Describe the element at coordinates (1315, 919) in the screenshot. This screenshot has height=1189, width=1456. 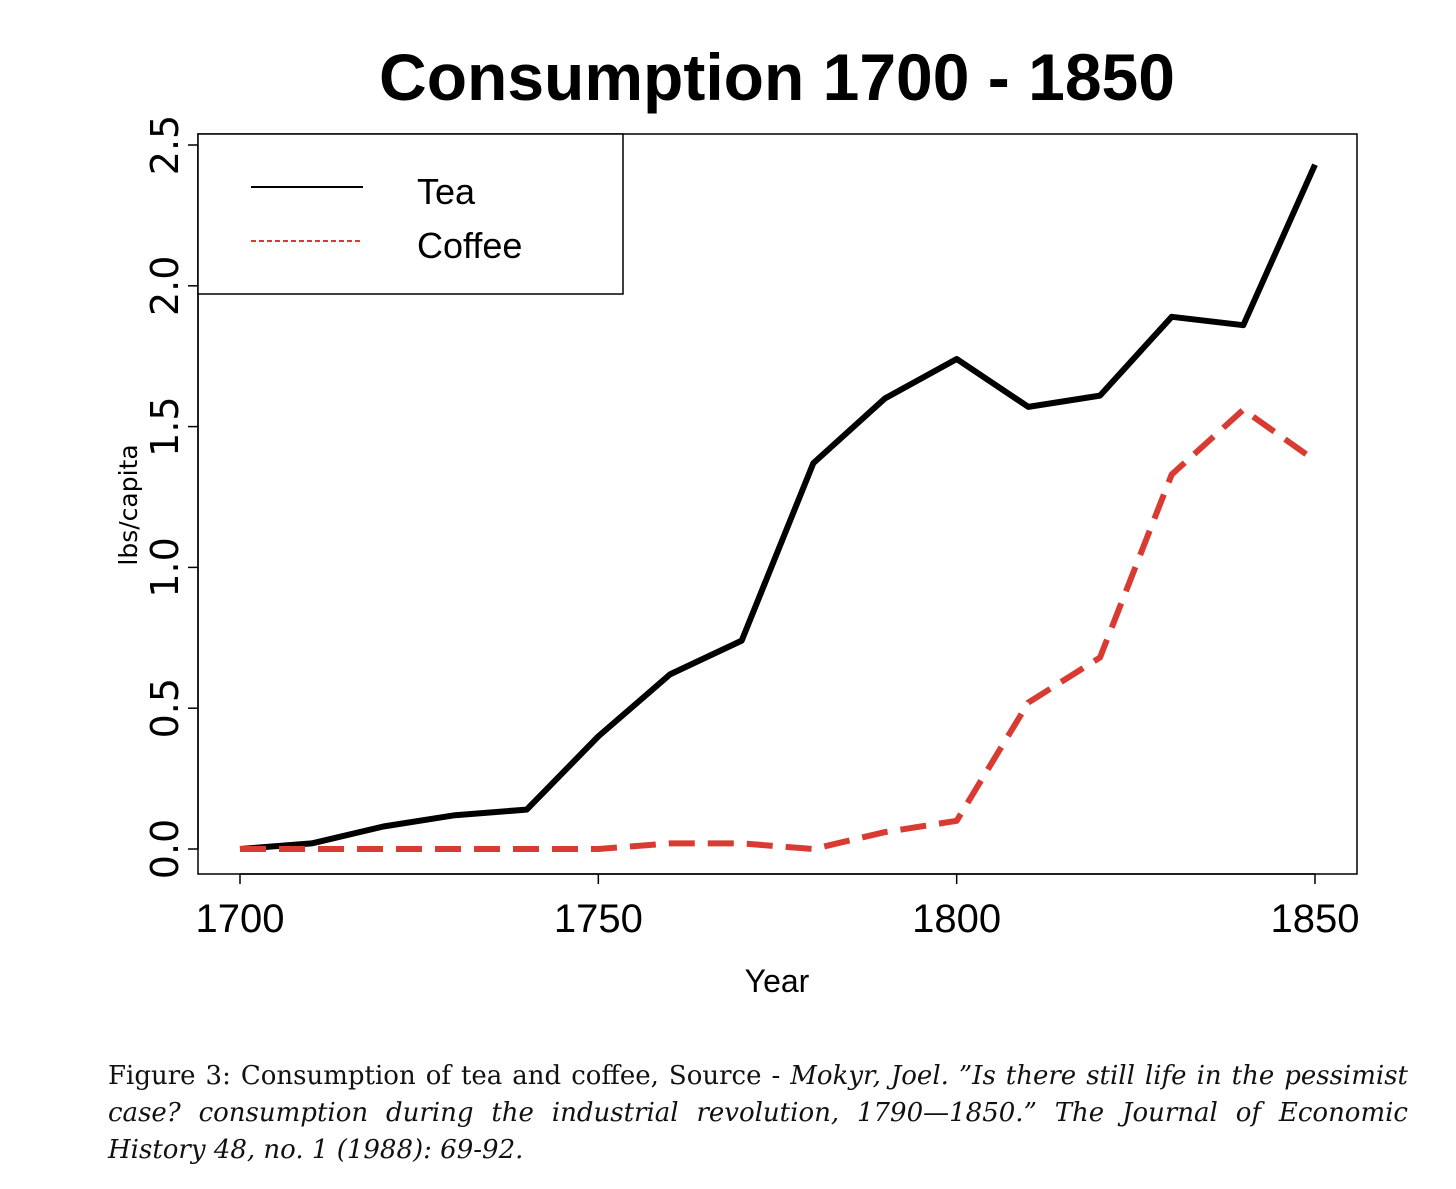
I see `x-tick-label: 1850` at that location.